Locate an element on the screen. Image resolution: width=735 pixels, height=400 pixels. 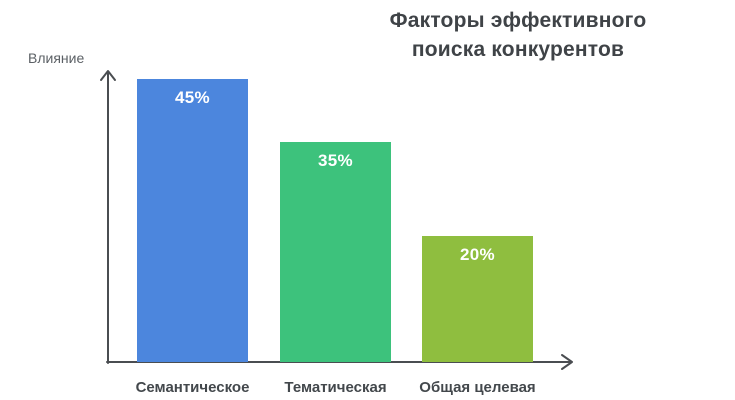
y-axis-label: Влияние is located at coordinates (56, 58).